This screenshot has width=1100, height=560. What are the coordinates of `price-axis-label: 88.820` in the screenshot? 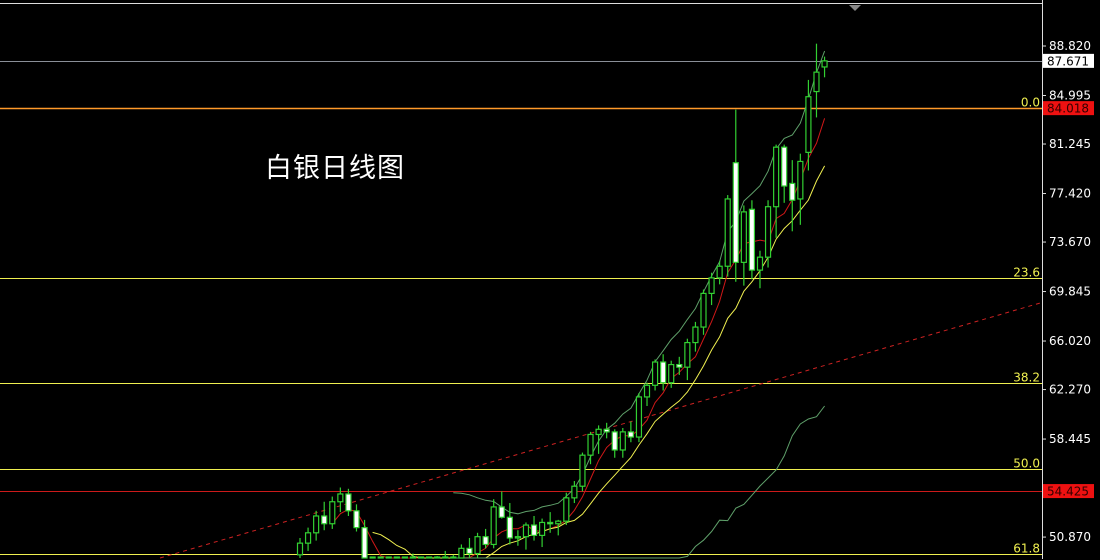 It's located at (1070, 46).